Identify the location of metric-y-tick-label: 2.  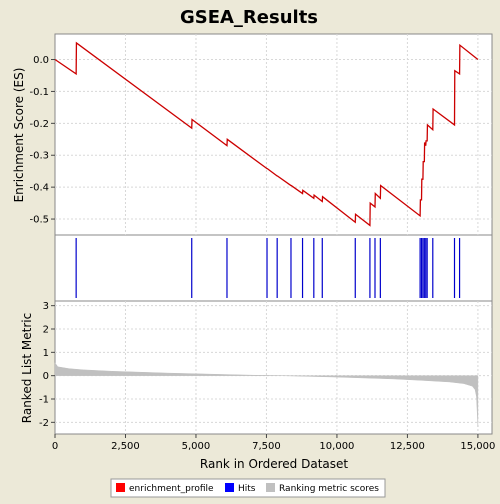
(46, 330).